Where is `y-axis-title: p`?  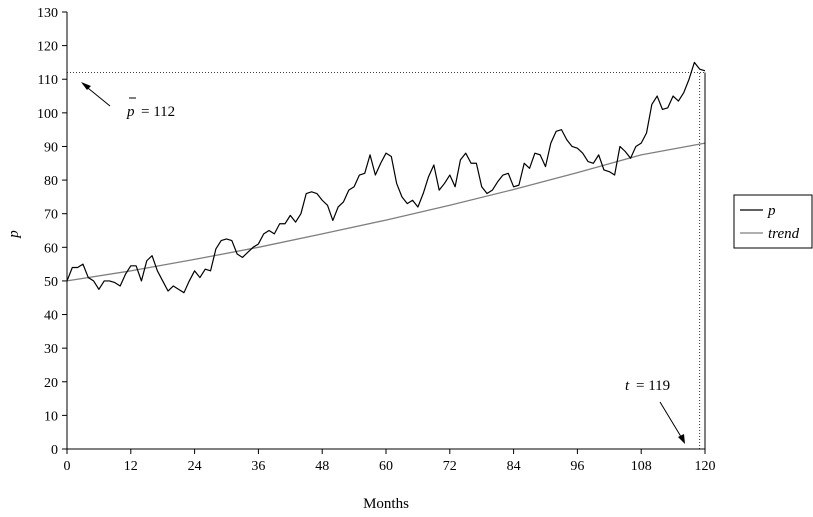
y-axis-title: p is located at coordinates (14, 234).